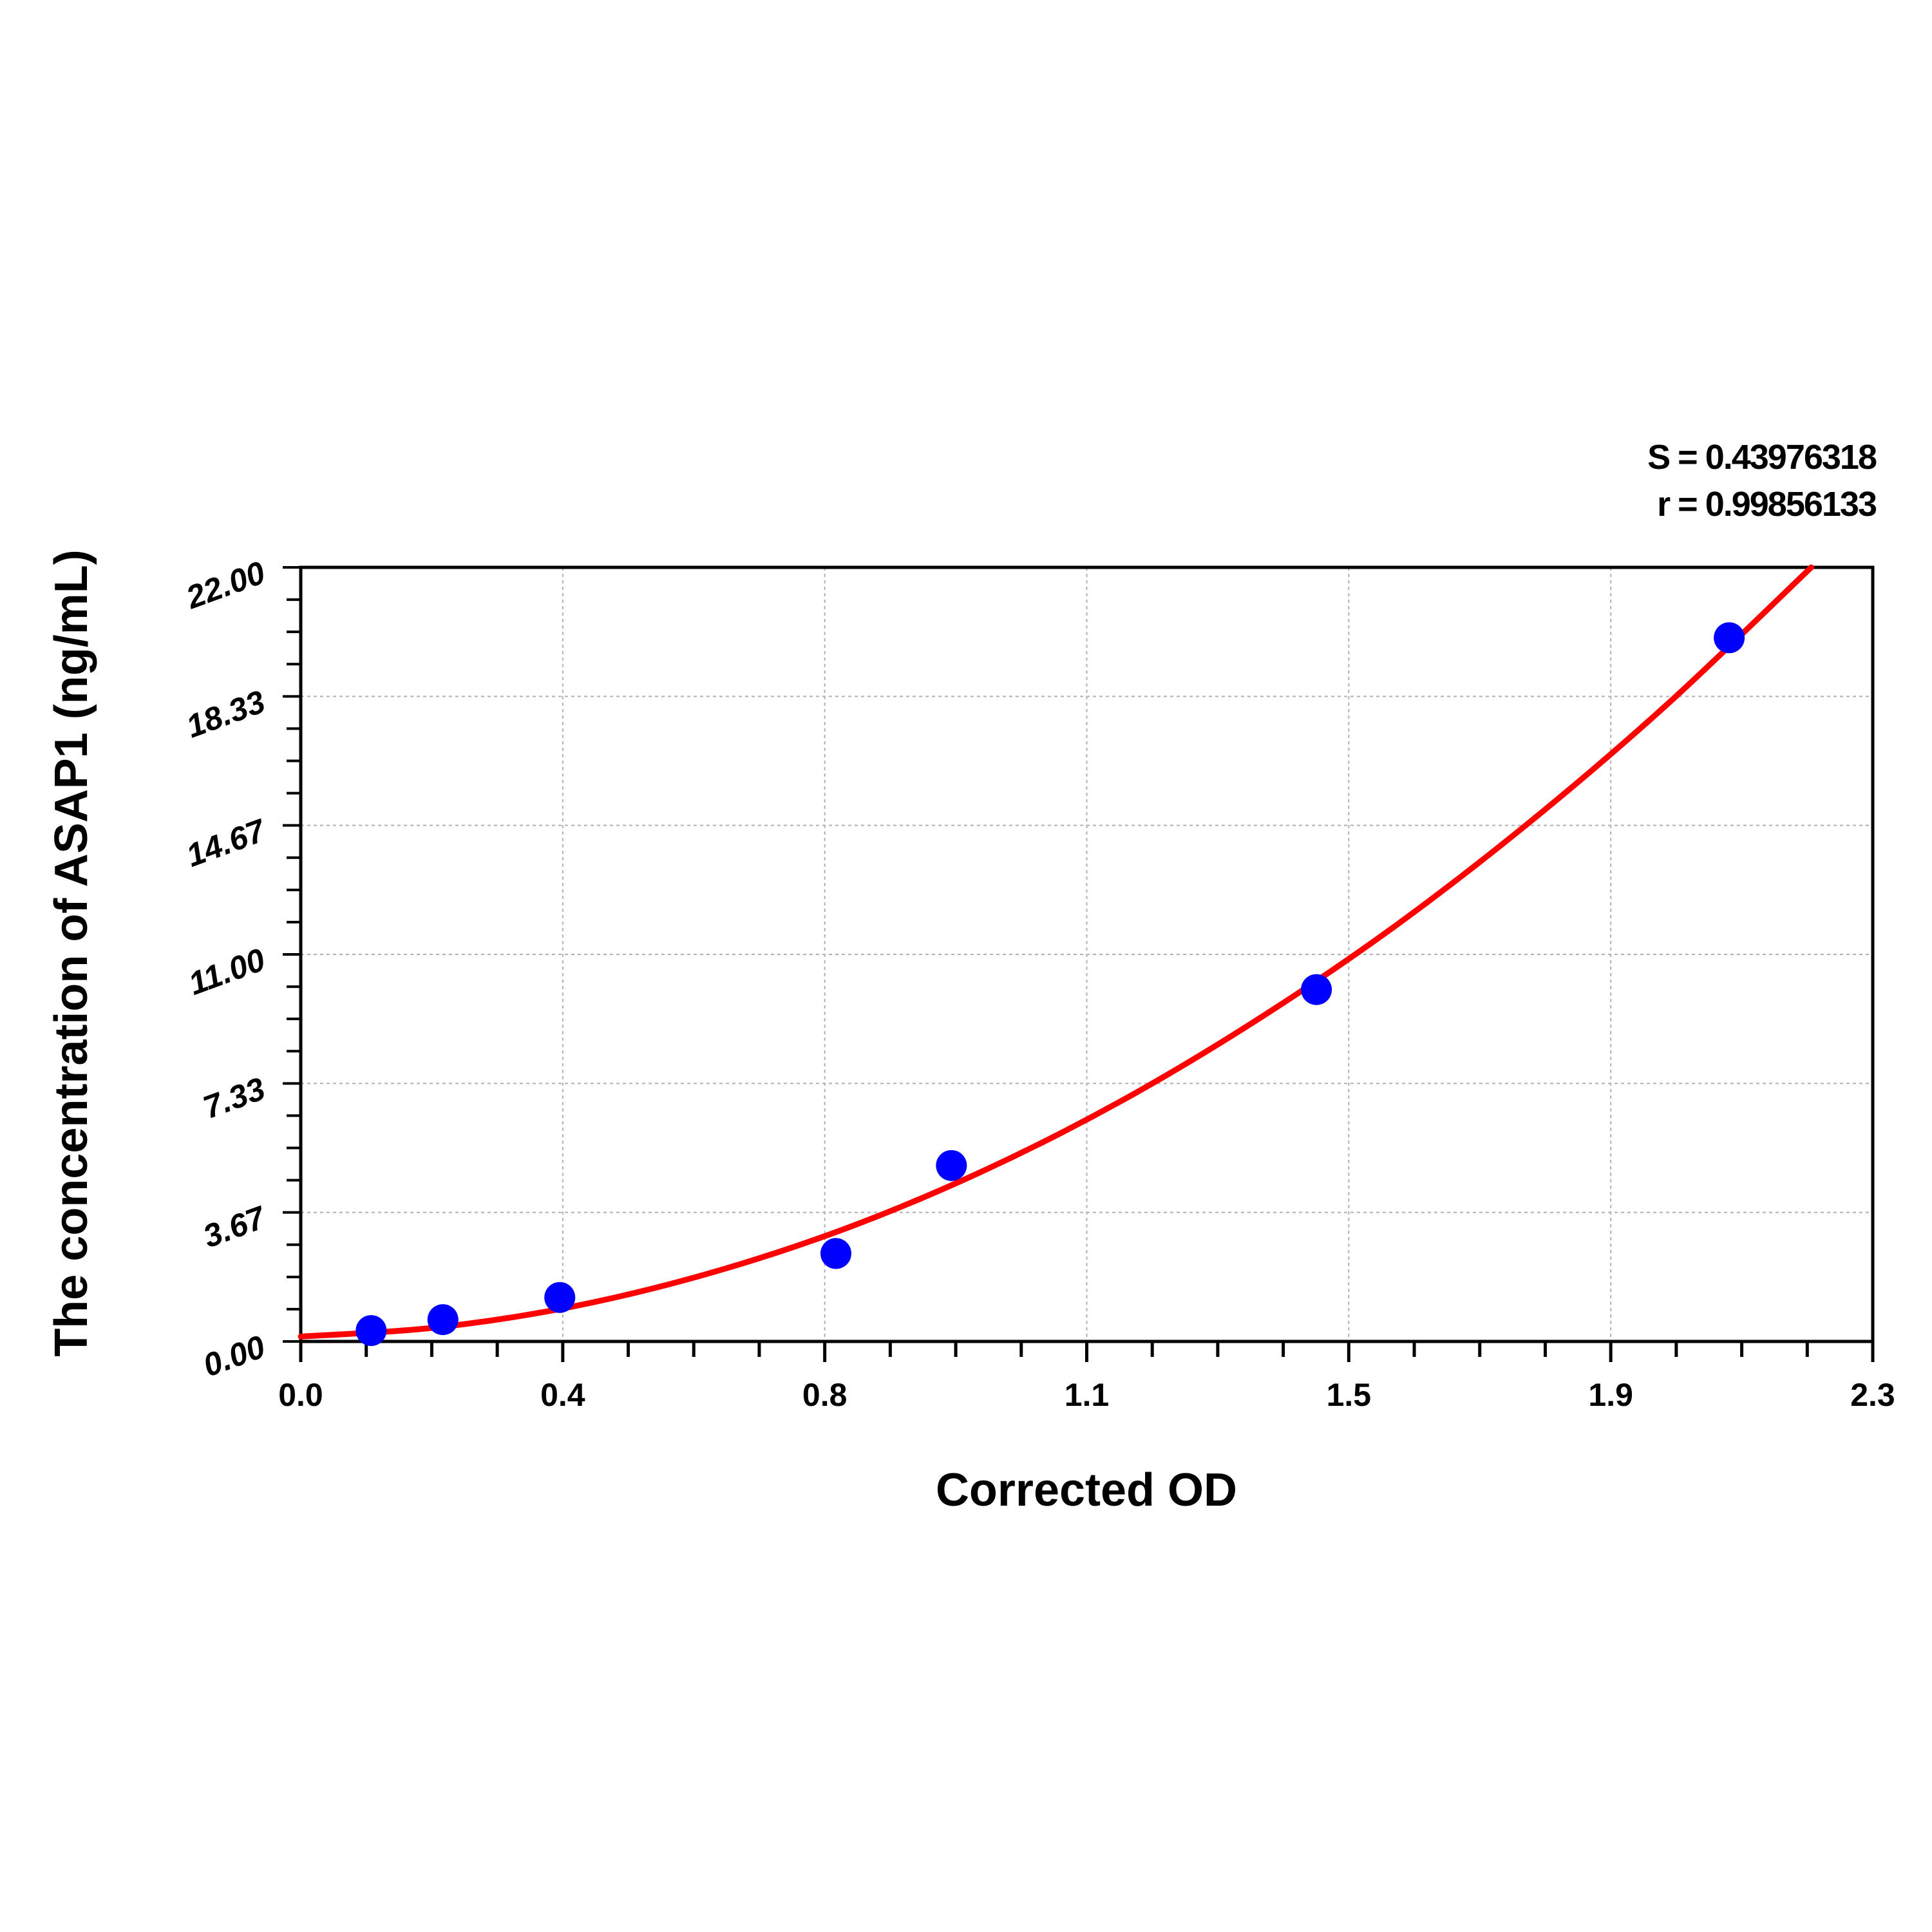  What do you see at coordinates (301, 1395) in the screenshot?
I see `x-tick-label: 0.0` at bounding box center [301, 1395].